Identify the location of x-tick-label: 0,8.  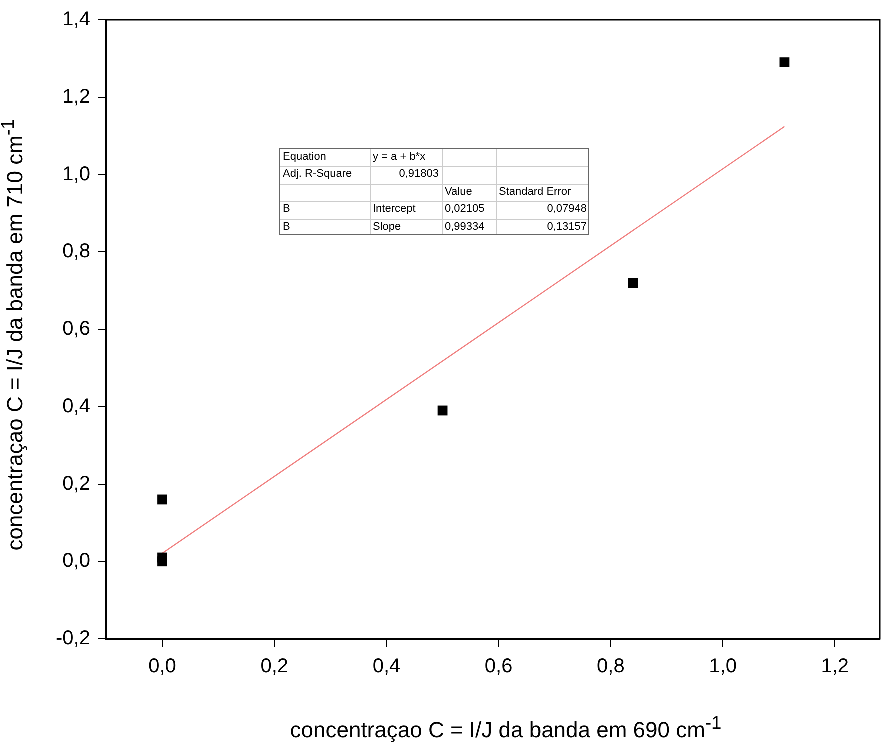
(611, 667).